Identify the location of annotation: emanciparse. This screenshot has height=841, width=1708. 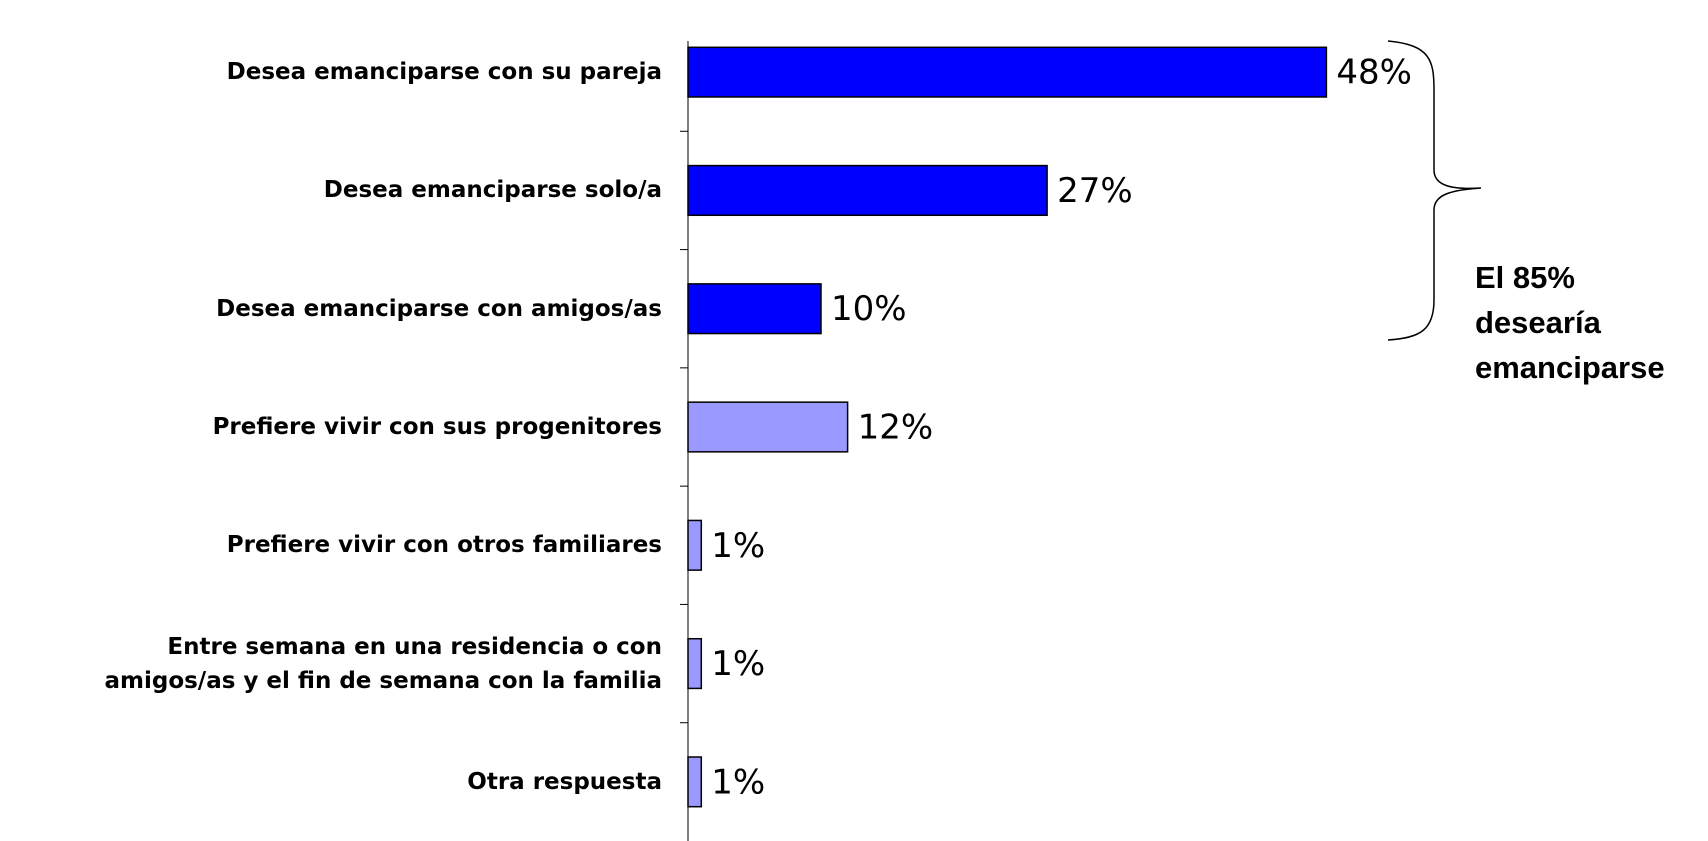
(1570, 367).